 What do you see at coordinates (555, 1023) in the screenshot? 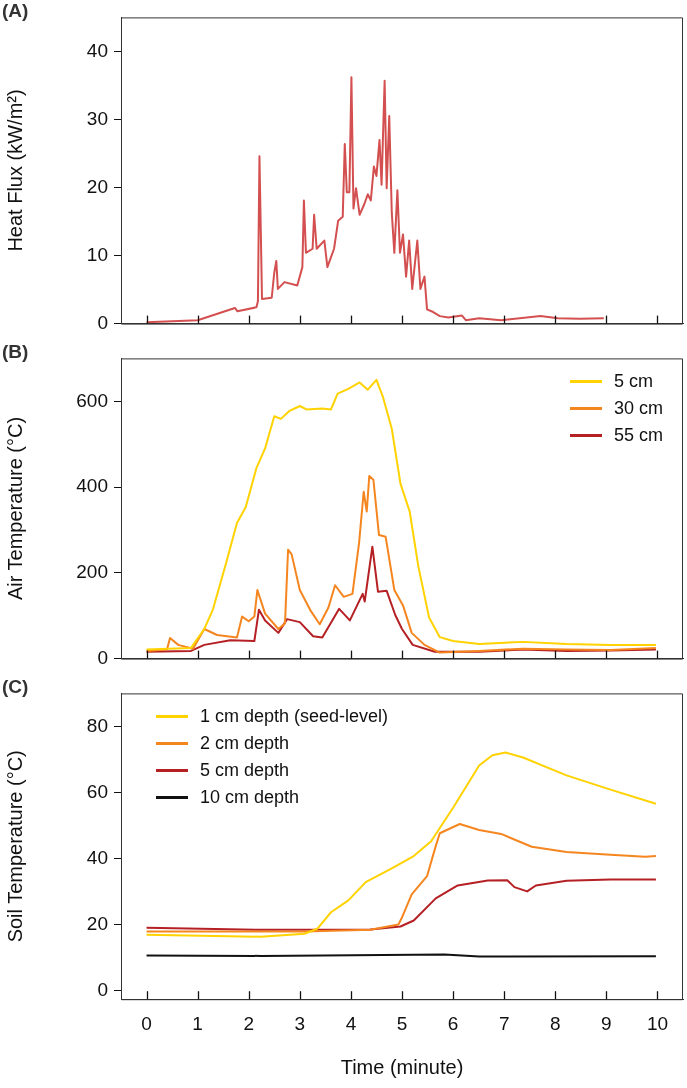
I see `x-tick-label: 8` at bounding box center [555, 1023].